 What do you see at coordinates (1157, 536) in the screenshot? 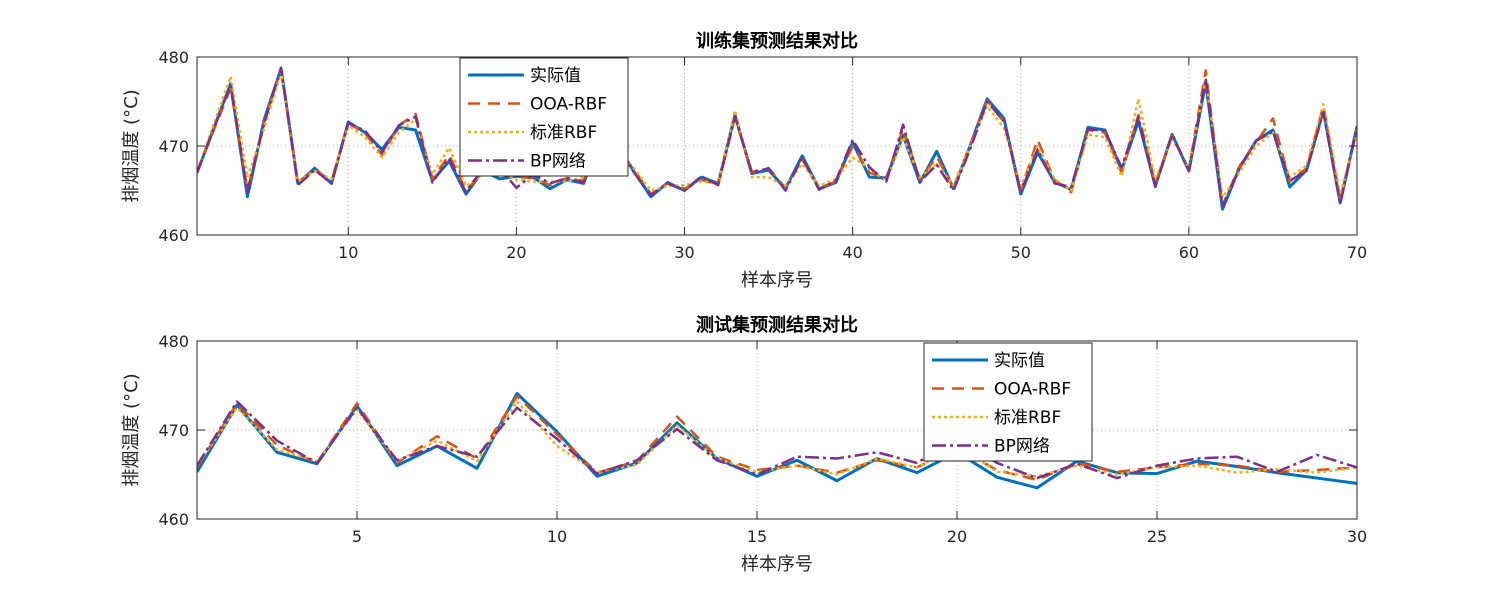
I see `x-tick-label: 25` at bounding box center [1157, 536].